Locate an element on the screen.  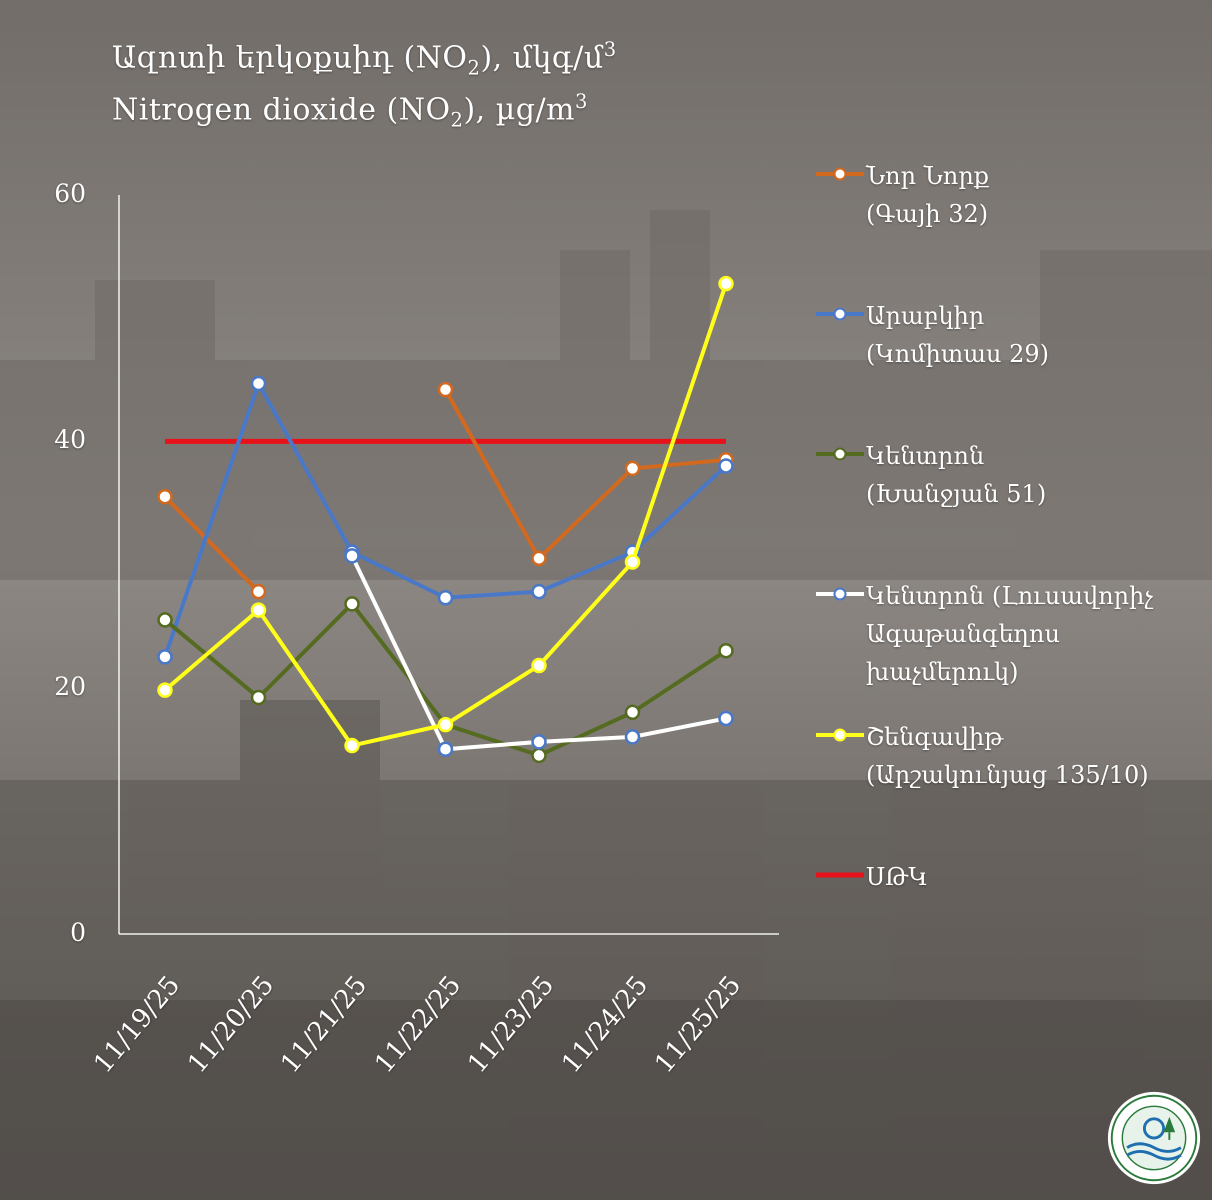
legend-label: Կենտրոն is located at coordinates (925, 456).